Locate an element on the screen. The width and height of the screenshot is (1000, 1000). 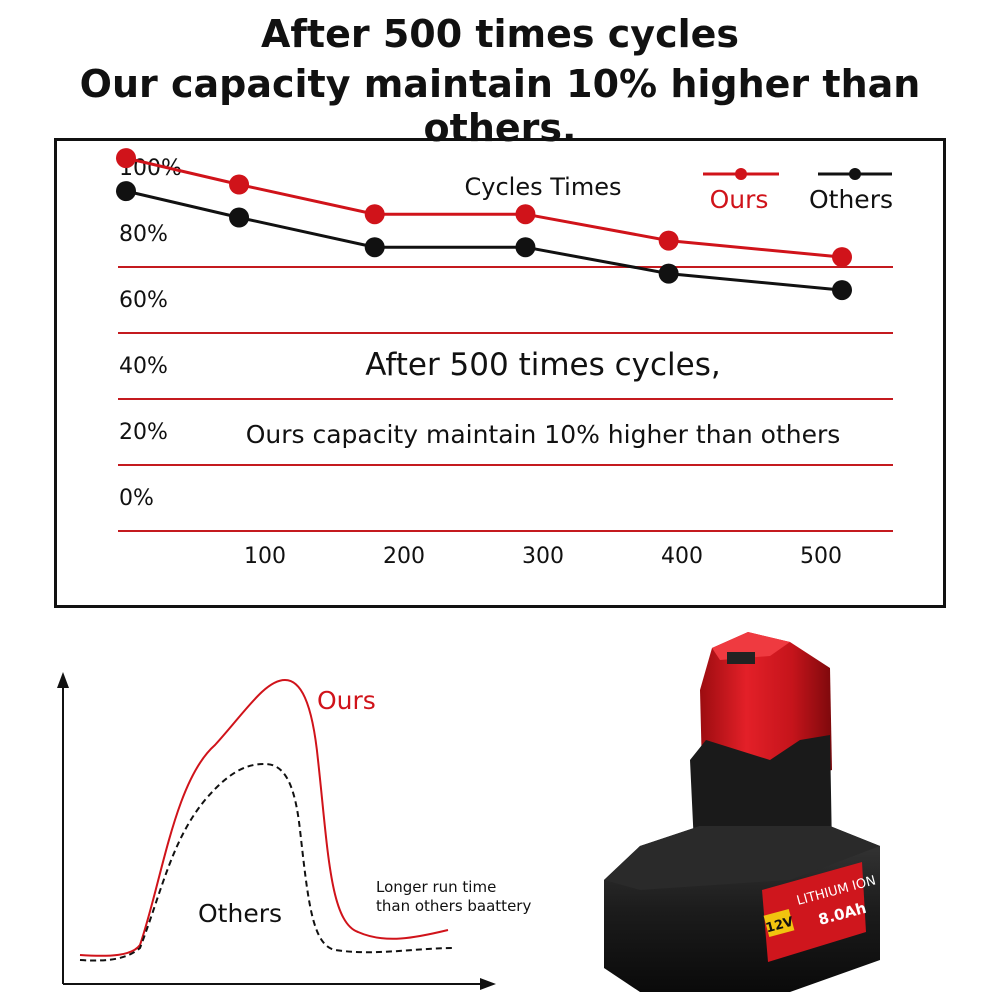
annotation-line-1: After 500 times cycles, is located at coordinates (543, 365).